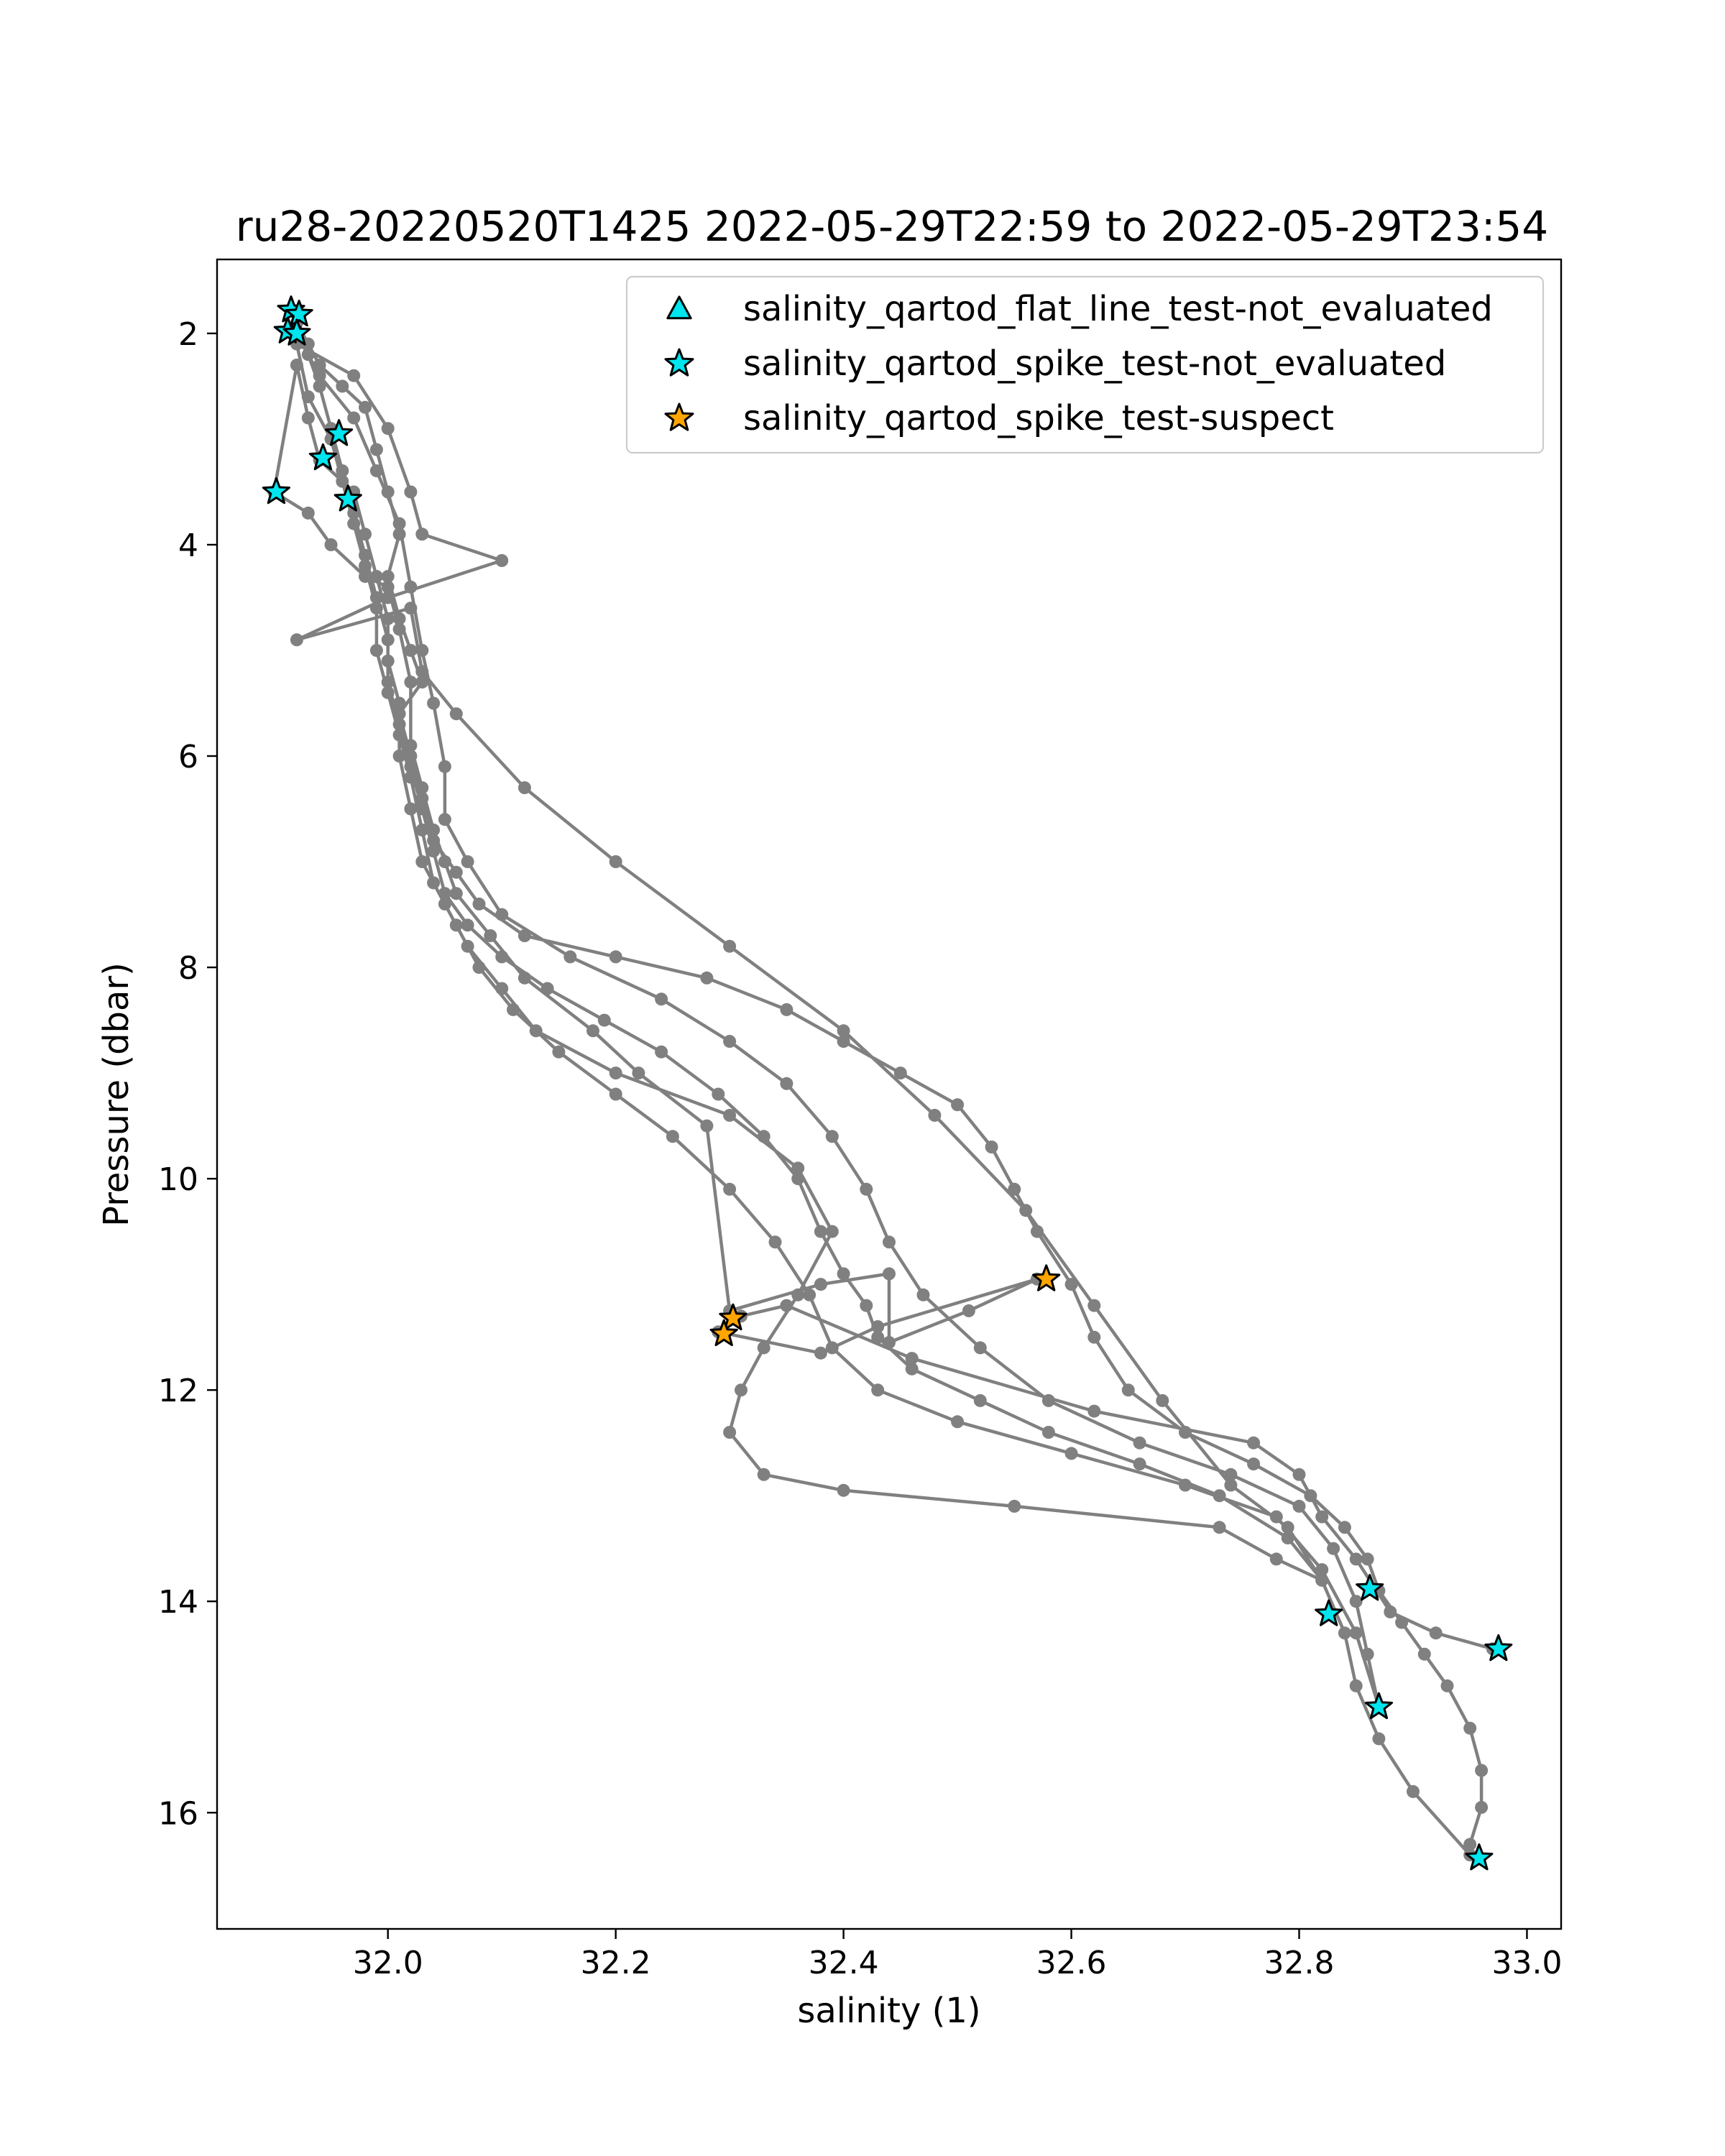  What do you see at coordinates (1526, 1963) in the screenshot?
I see `x-tick-label: 33.0` at bounding box center [1526, 1963].